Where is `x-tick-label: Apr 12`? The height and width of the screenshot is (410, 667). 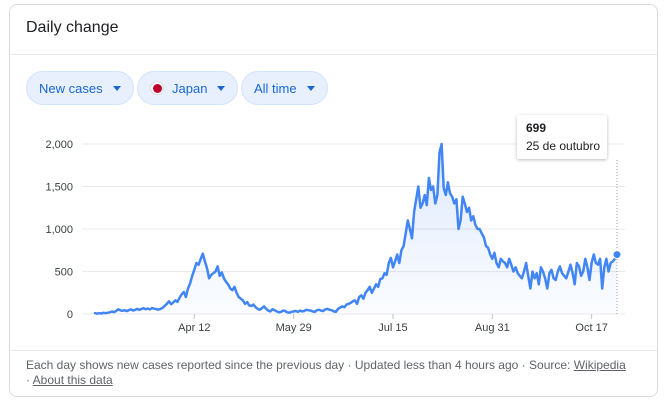 x-tick-label: Apr 12 is located at coordinates (194, 328).